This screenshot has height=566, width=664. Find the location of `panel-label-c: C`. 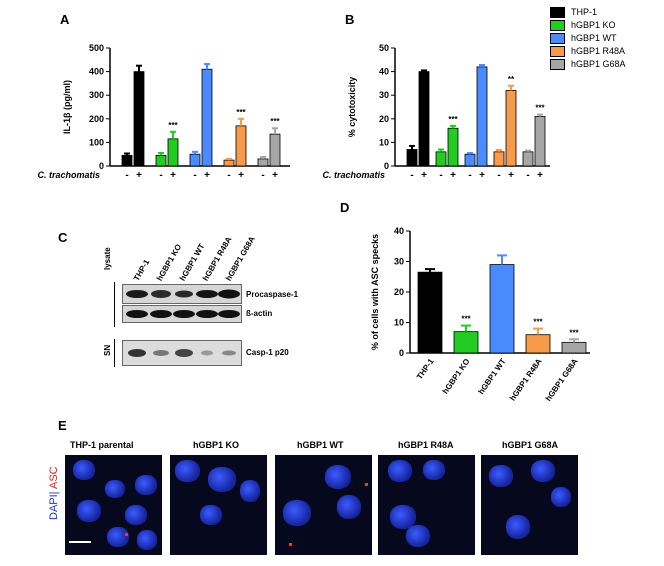

panel-label-c: C is located at coordinates (63, 237).